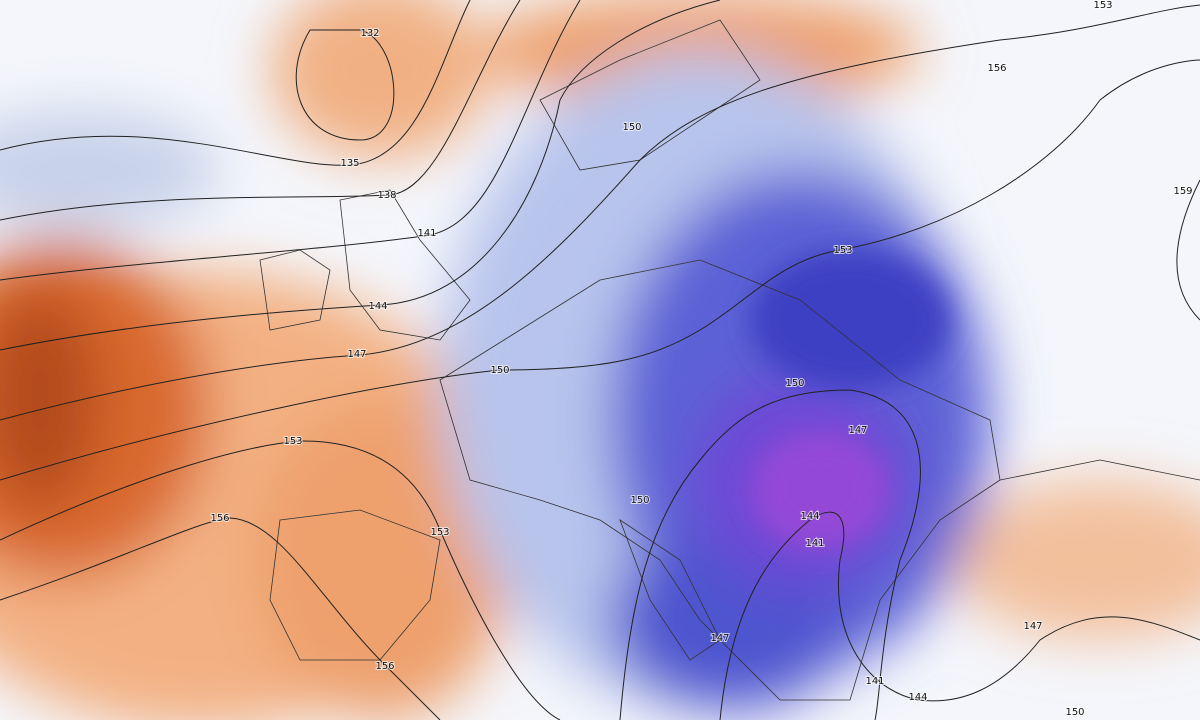 The height and width of the screenshot is (720, 1200). What do you see at coordinates (850, 400) in the screenshot?
I see `anomaly-core` at bounding box center [850, 400].